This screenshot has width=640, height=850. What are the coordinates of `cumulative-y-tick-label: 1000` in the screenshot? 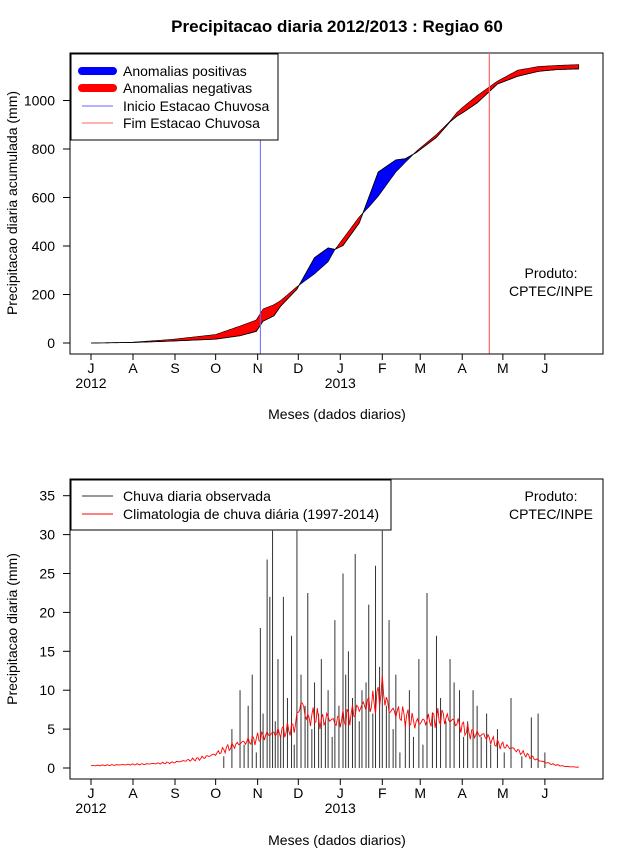 It's located at (39, 101).